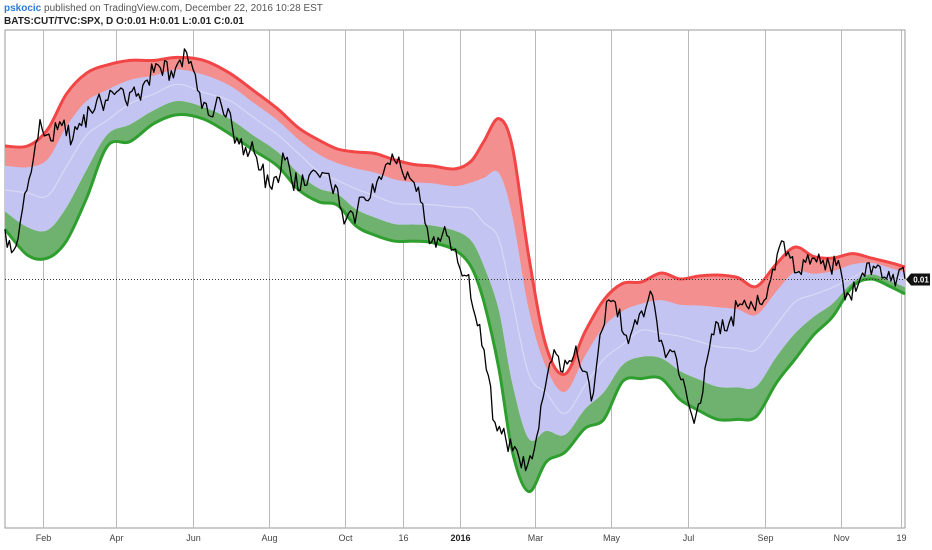 The height and width of the screenshot is (550, 932). What do you see at coordinates (193, 538) in the screenshot?
I see `x-tick-jun: Jun` at bounding box center [193, 538].